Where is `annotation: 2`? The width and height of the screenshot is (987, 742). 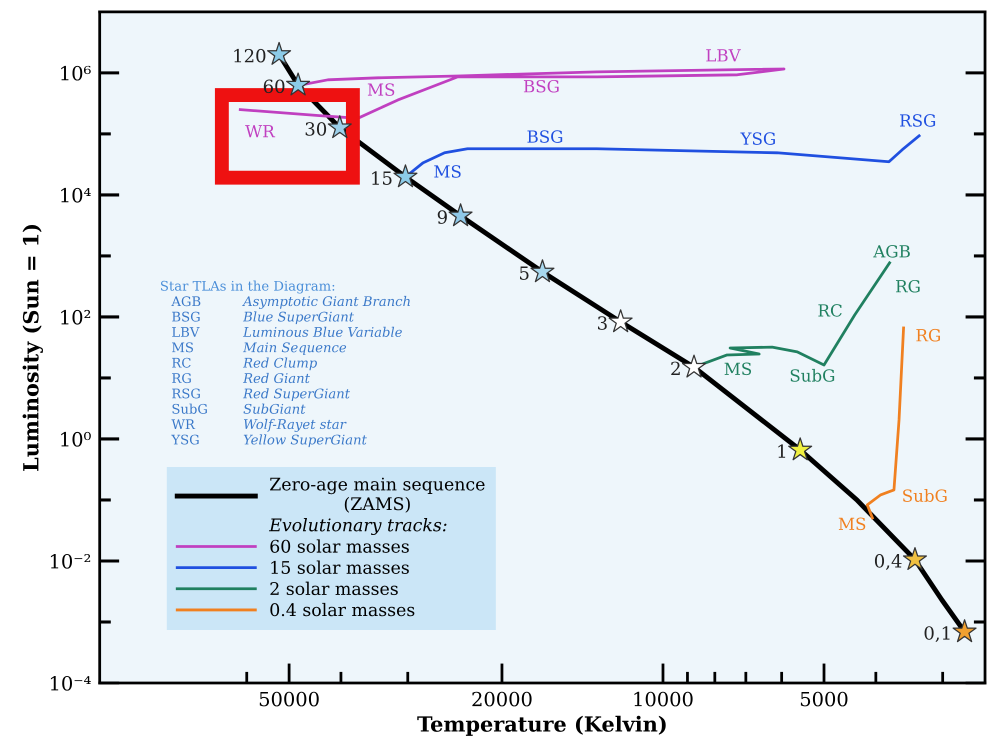 annotation: 2 is located at coordinates (675, 368).